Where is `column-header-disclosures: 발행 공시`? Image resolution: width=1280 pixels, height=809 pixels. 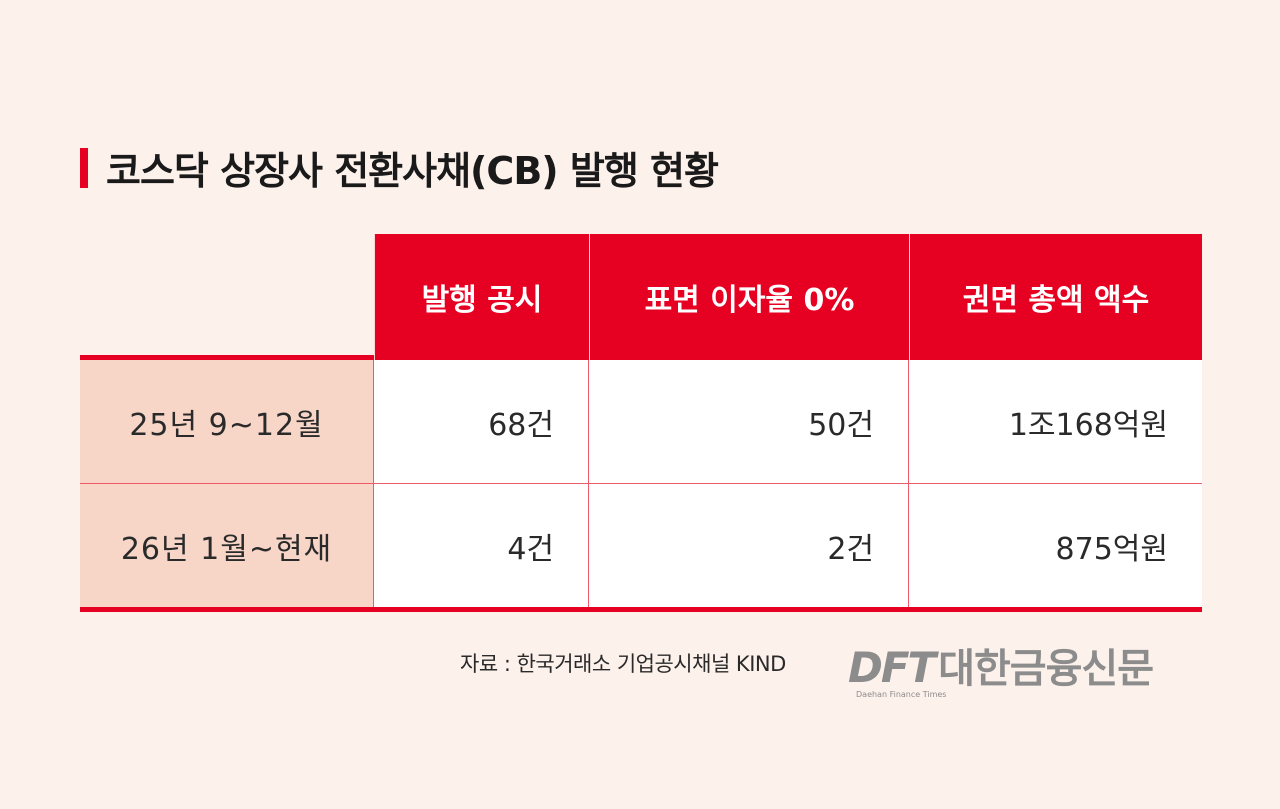
column-header-disclosures: 발행 공시 is located at coordinates (481, 297).